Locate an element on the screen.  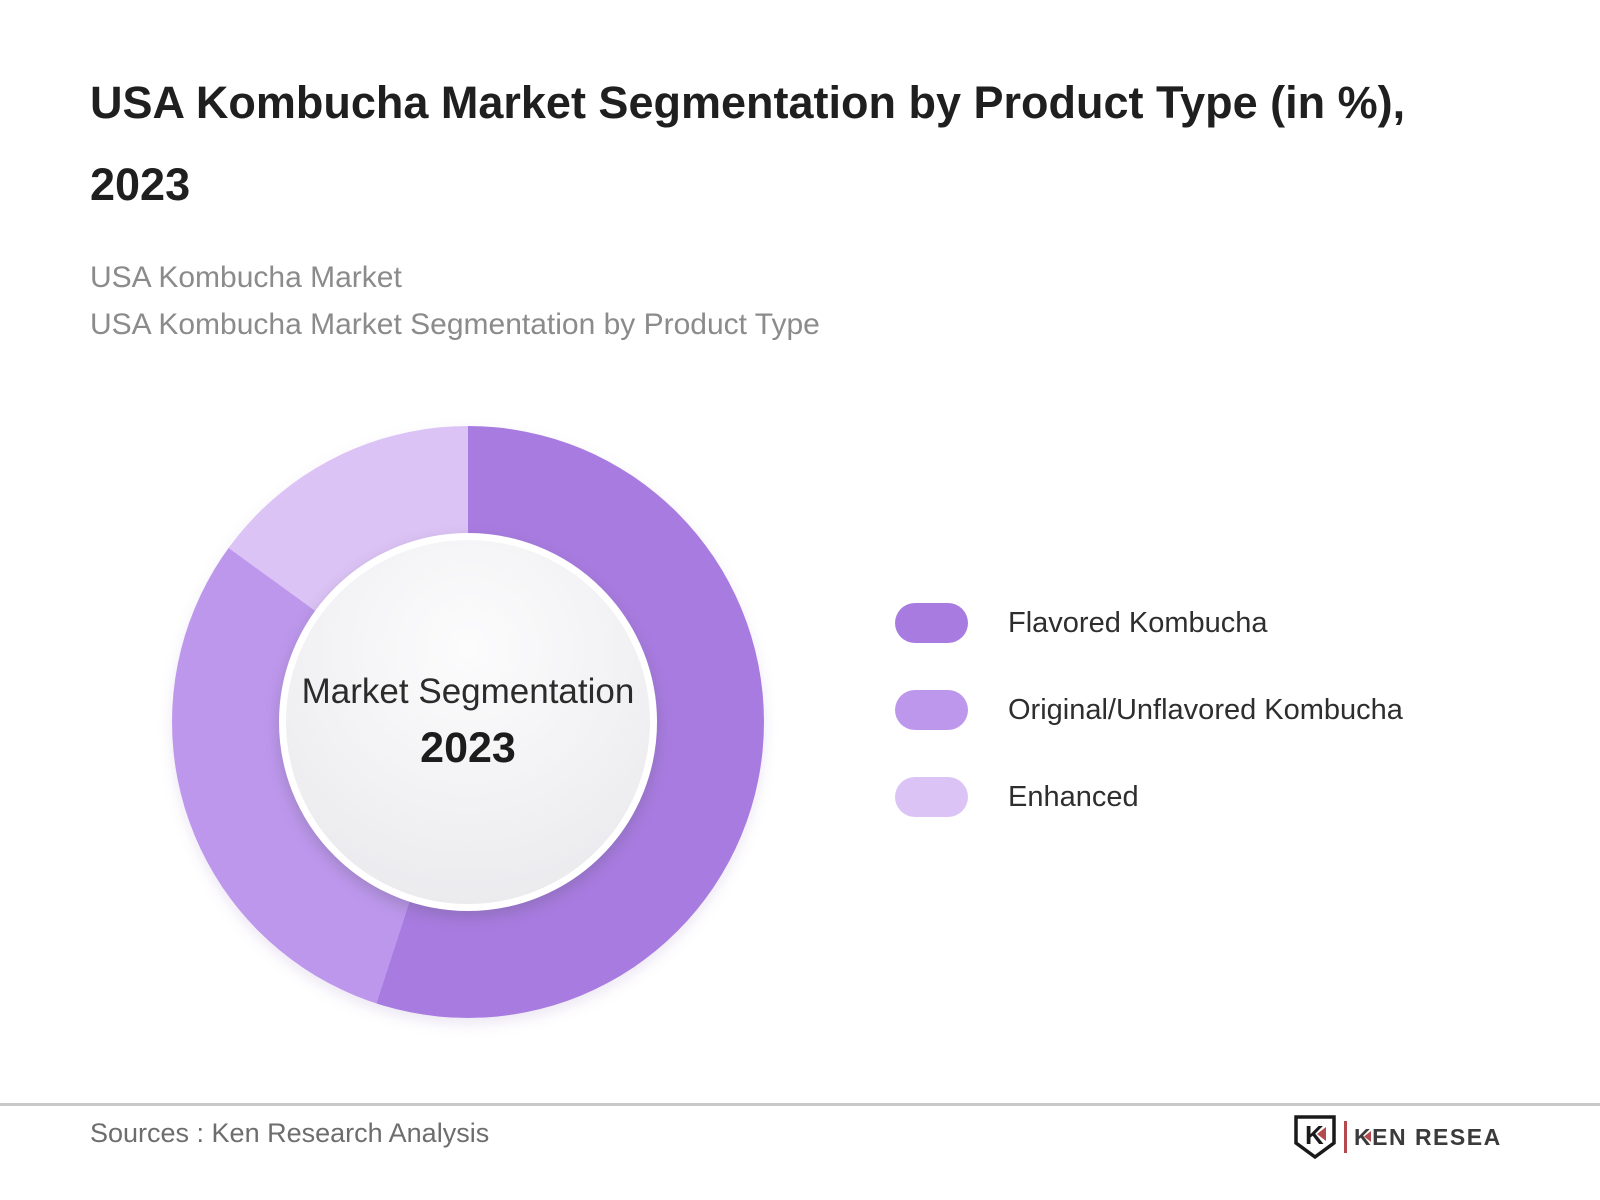
legend-item: Flavored Kombucha is located at coordinates (1149, 623).